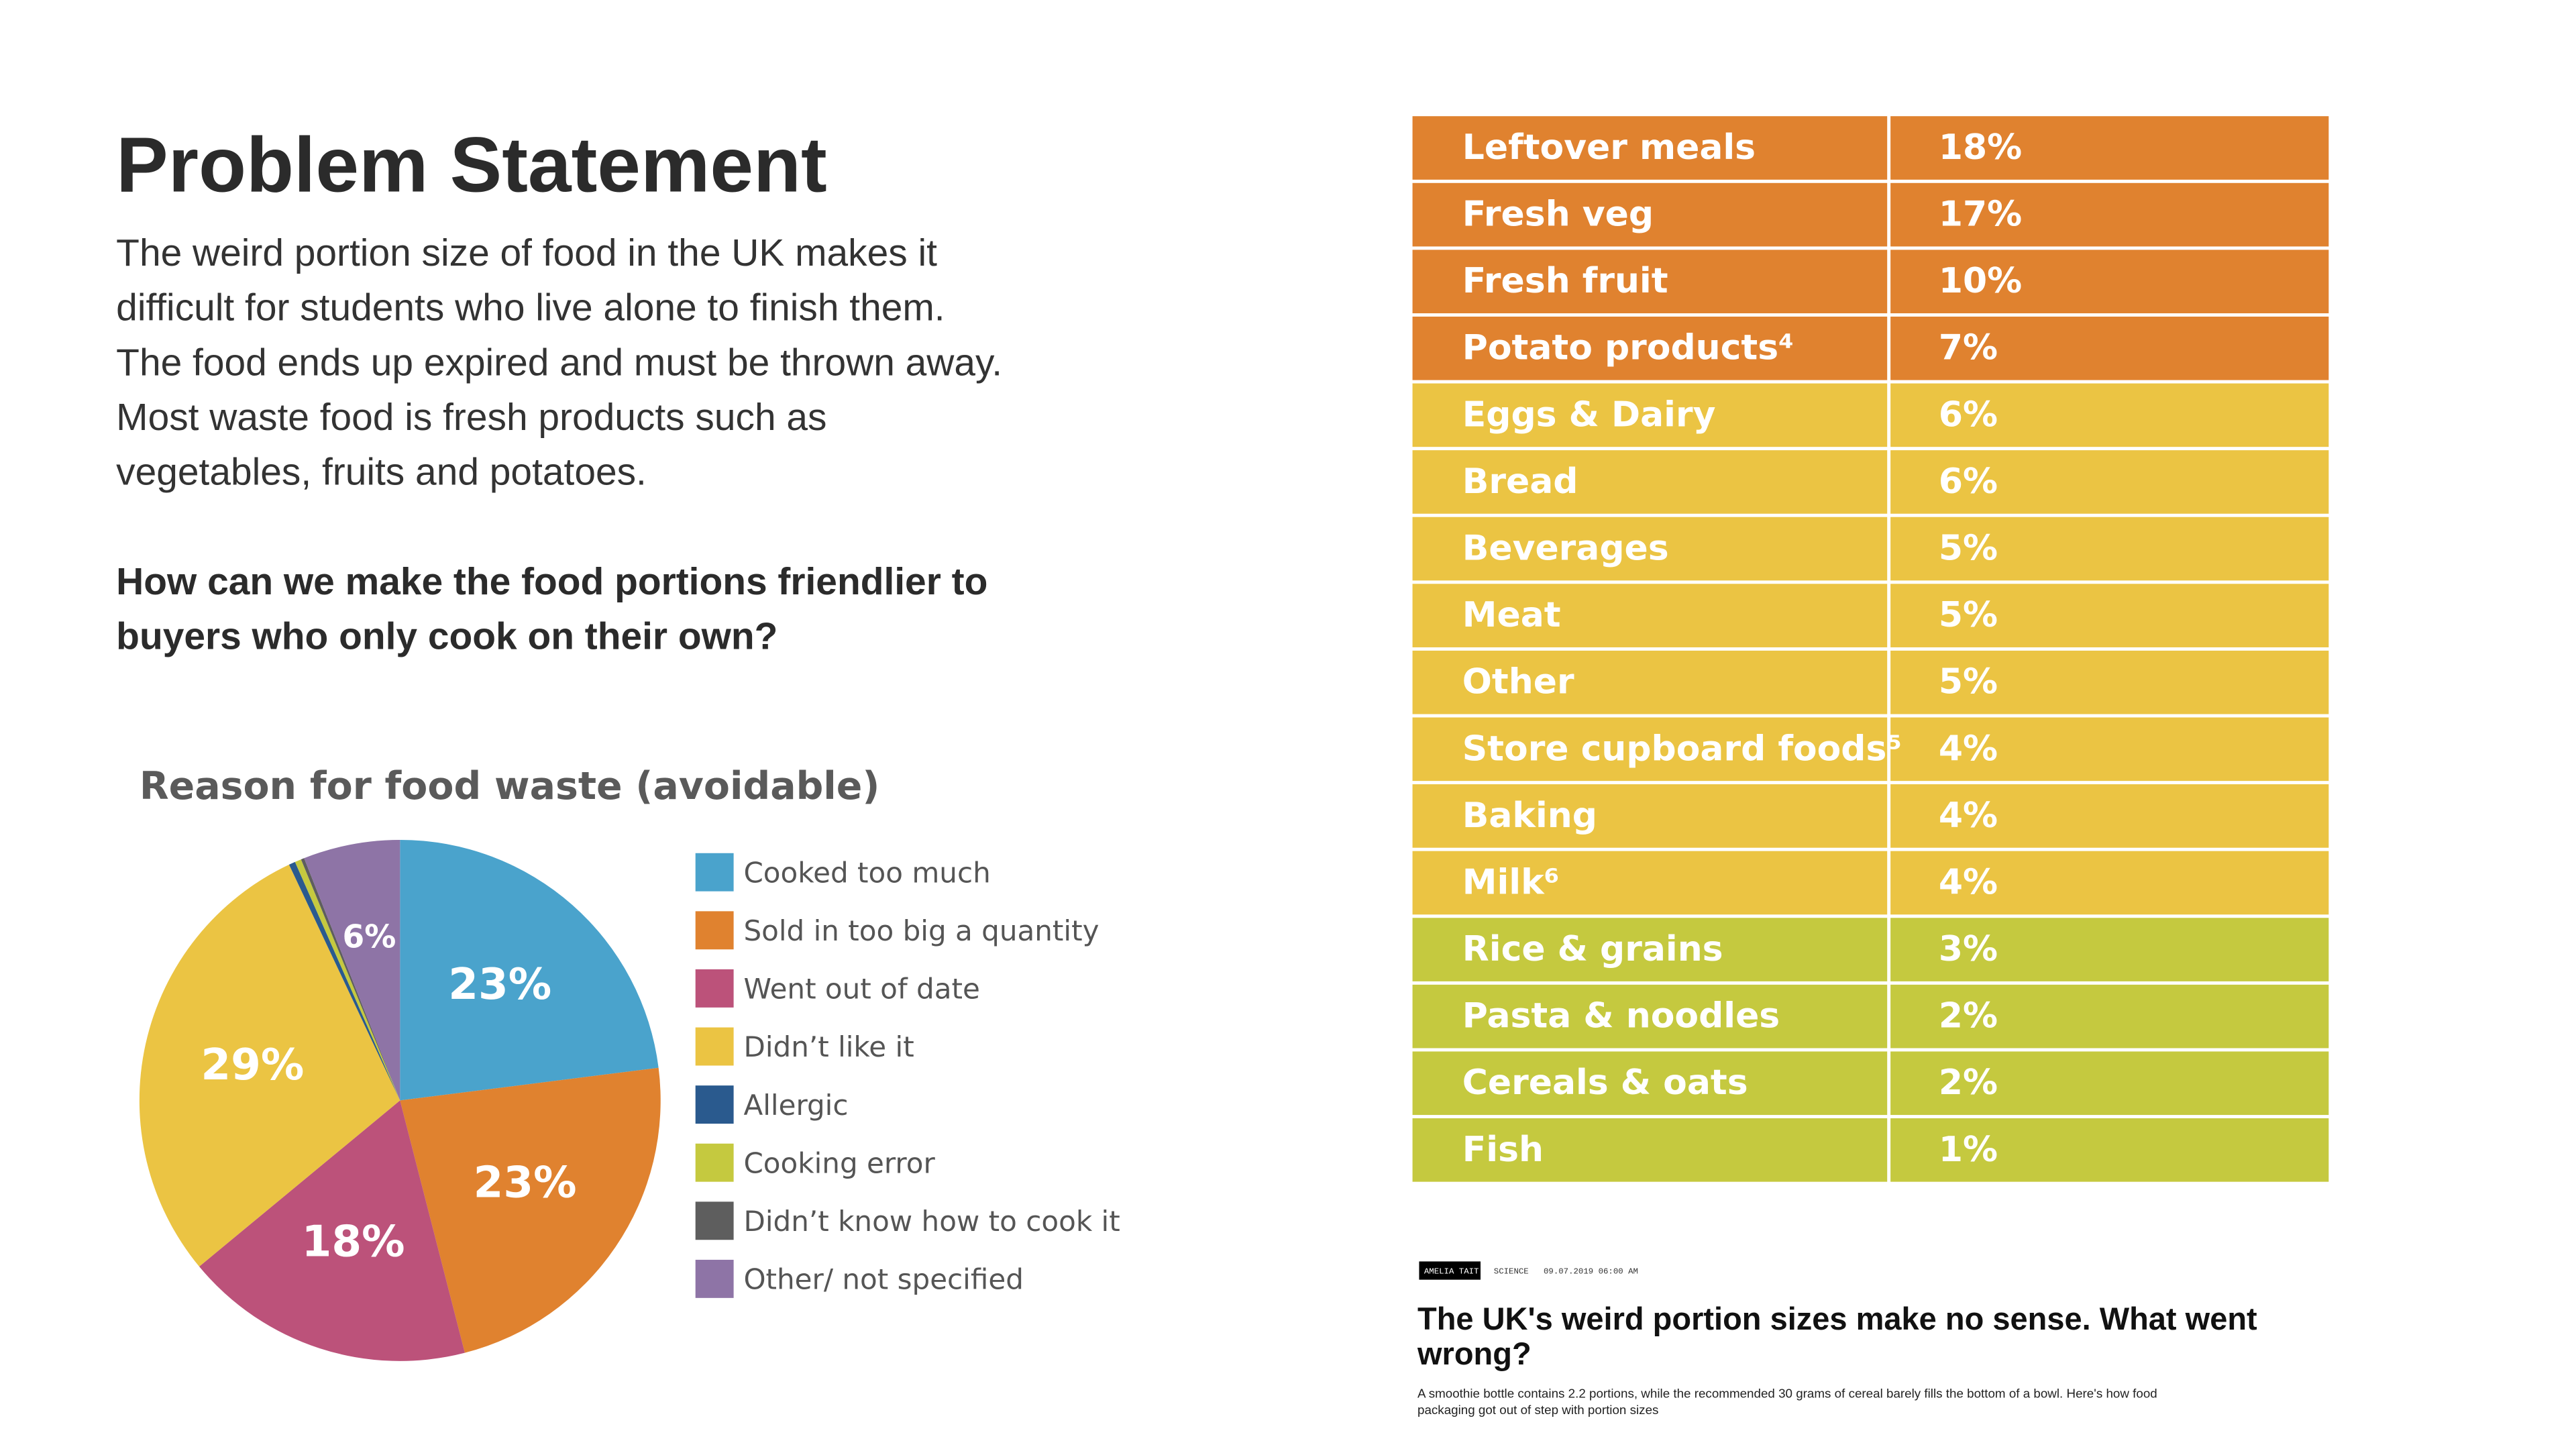  What do you see at coordinates (1474, 1353) in the screenshot?
I see `article-headline: wrong?` at bounding box center [1474, 1353].